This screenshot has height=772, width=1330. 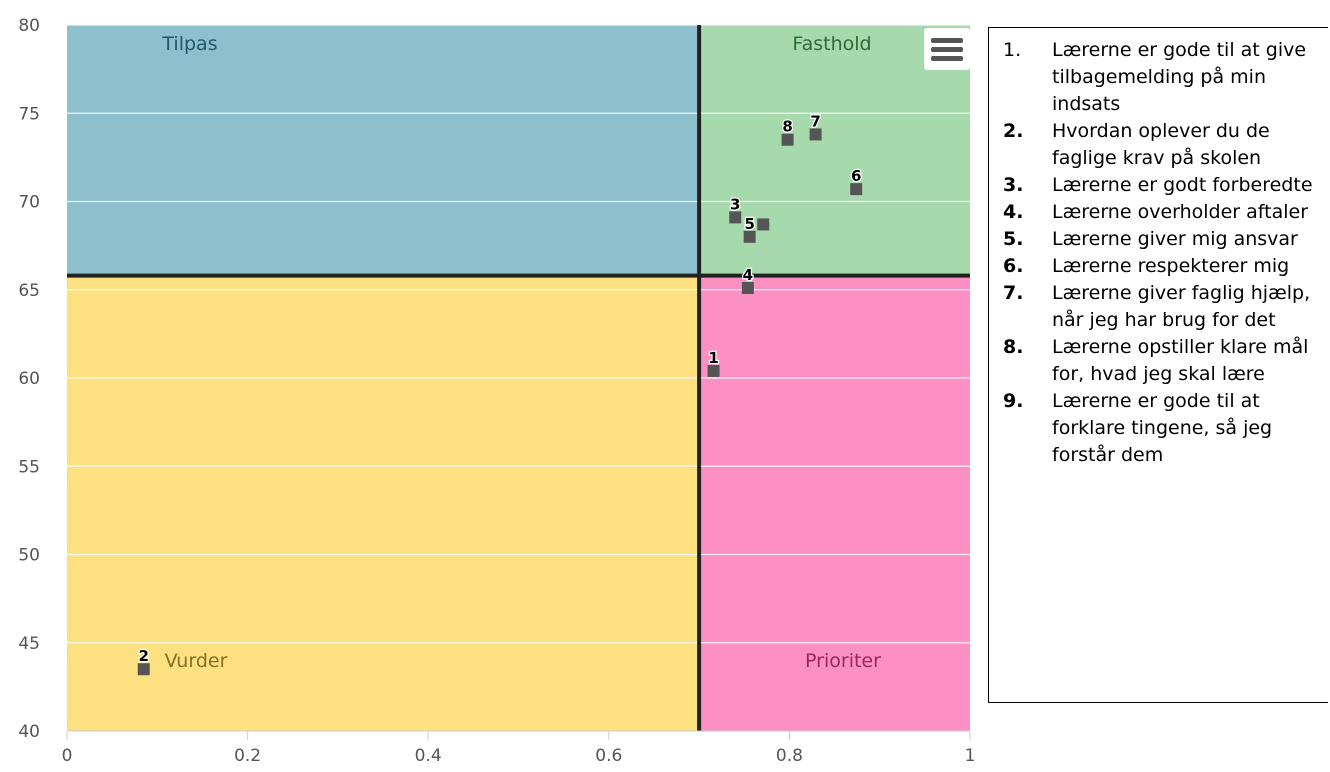 What do you see at coordinates (856, 176) in the screenshot?
I see `data-point-label: 6` at bounding box center [856, 176].